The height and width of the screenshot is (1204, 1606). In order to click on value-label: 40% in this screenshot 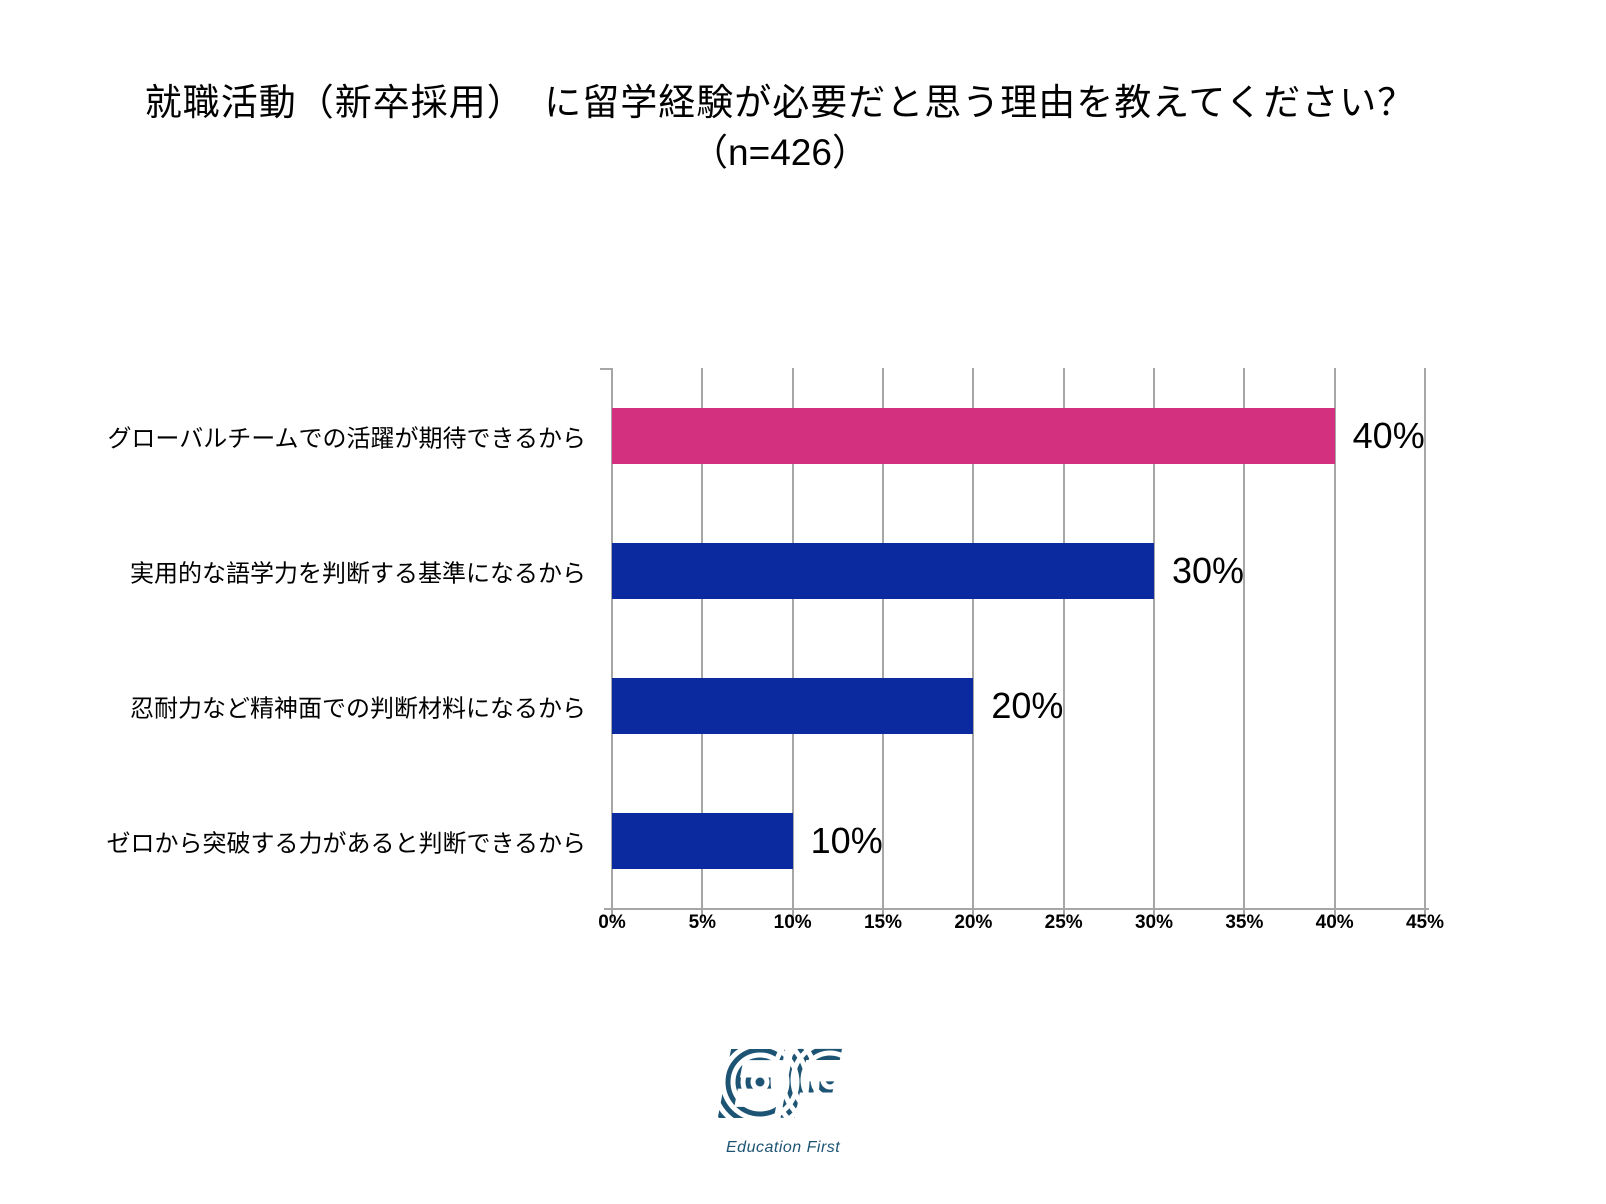, I will do `click(1388, 435)`.